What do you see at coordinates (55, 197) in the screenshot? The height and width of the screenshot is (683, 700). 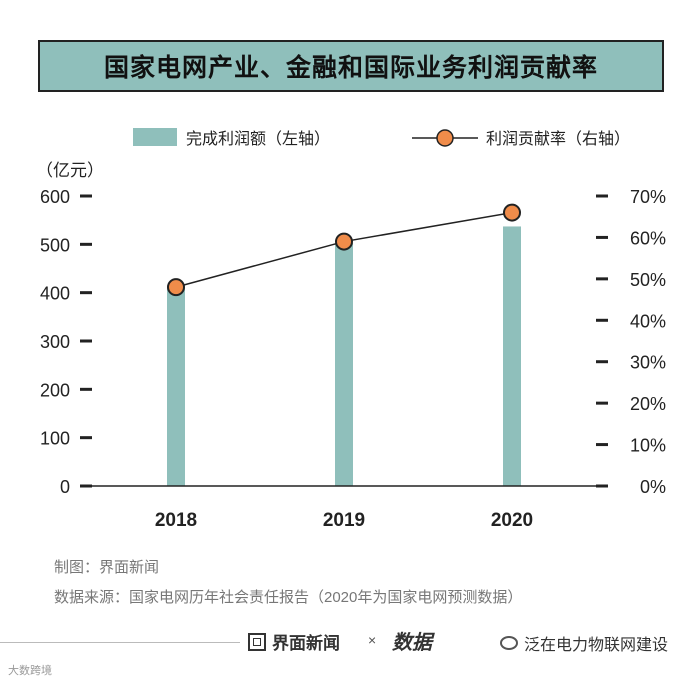 I see `y-left-tick-label: 600` at bounding box center [55, 197].